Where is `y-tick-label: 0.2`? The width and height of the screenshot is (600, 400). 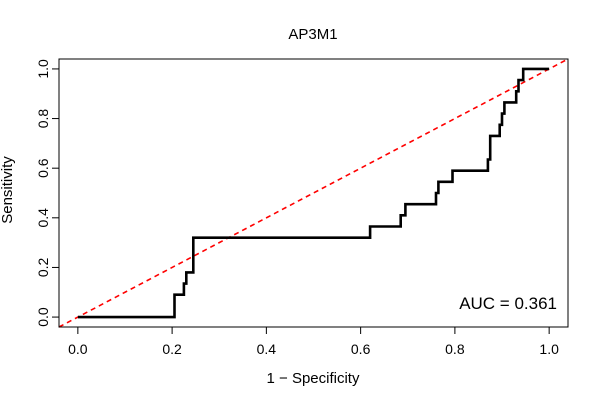 y-tick-label: 0.2 is located at coordinates (43, 268).